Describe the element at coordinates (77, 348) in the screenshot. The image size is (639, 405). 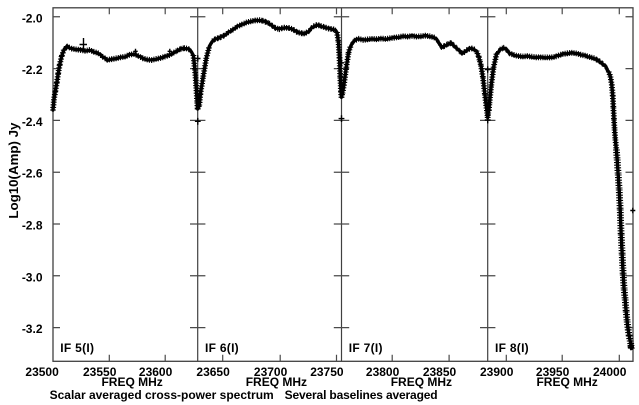
I see `svg-text: IF 5(I)` at that location.